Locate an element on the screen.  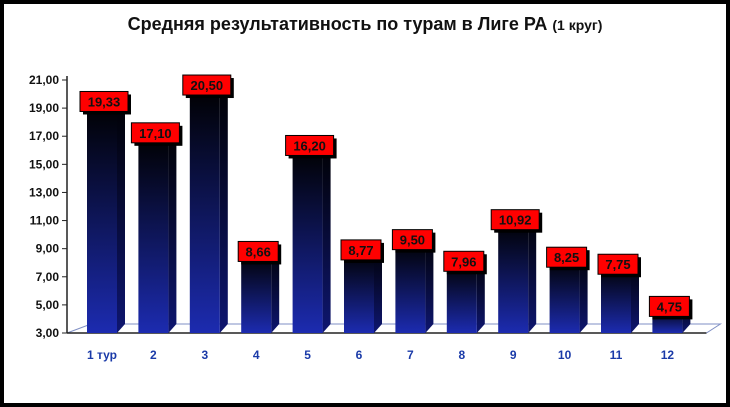
x-tick-label: 4 is located at coordinates (256, 355).